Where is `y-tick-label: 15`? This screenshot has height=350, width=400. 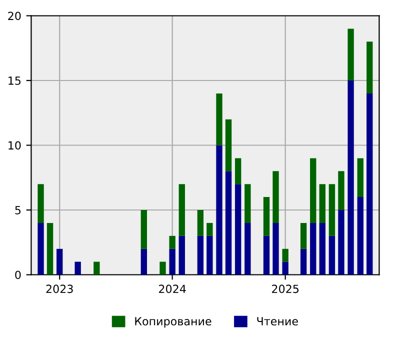
y-tick-label: 15 is located at coordinates (14, 80).